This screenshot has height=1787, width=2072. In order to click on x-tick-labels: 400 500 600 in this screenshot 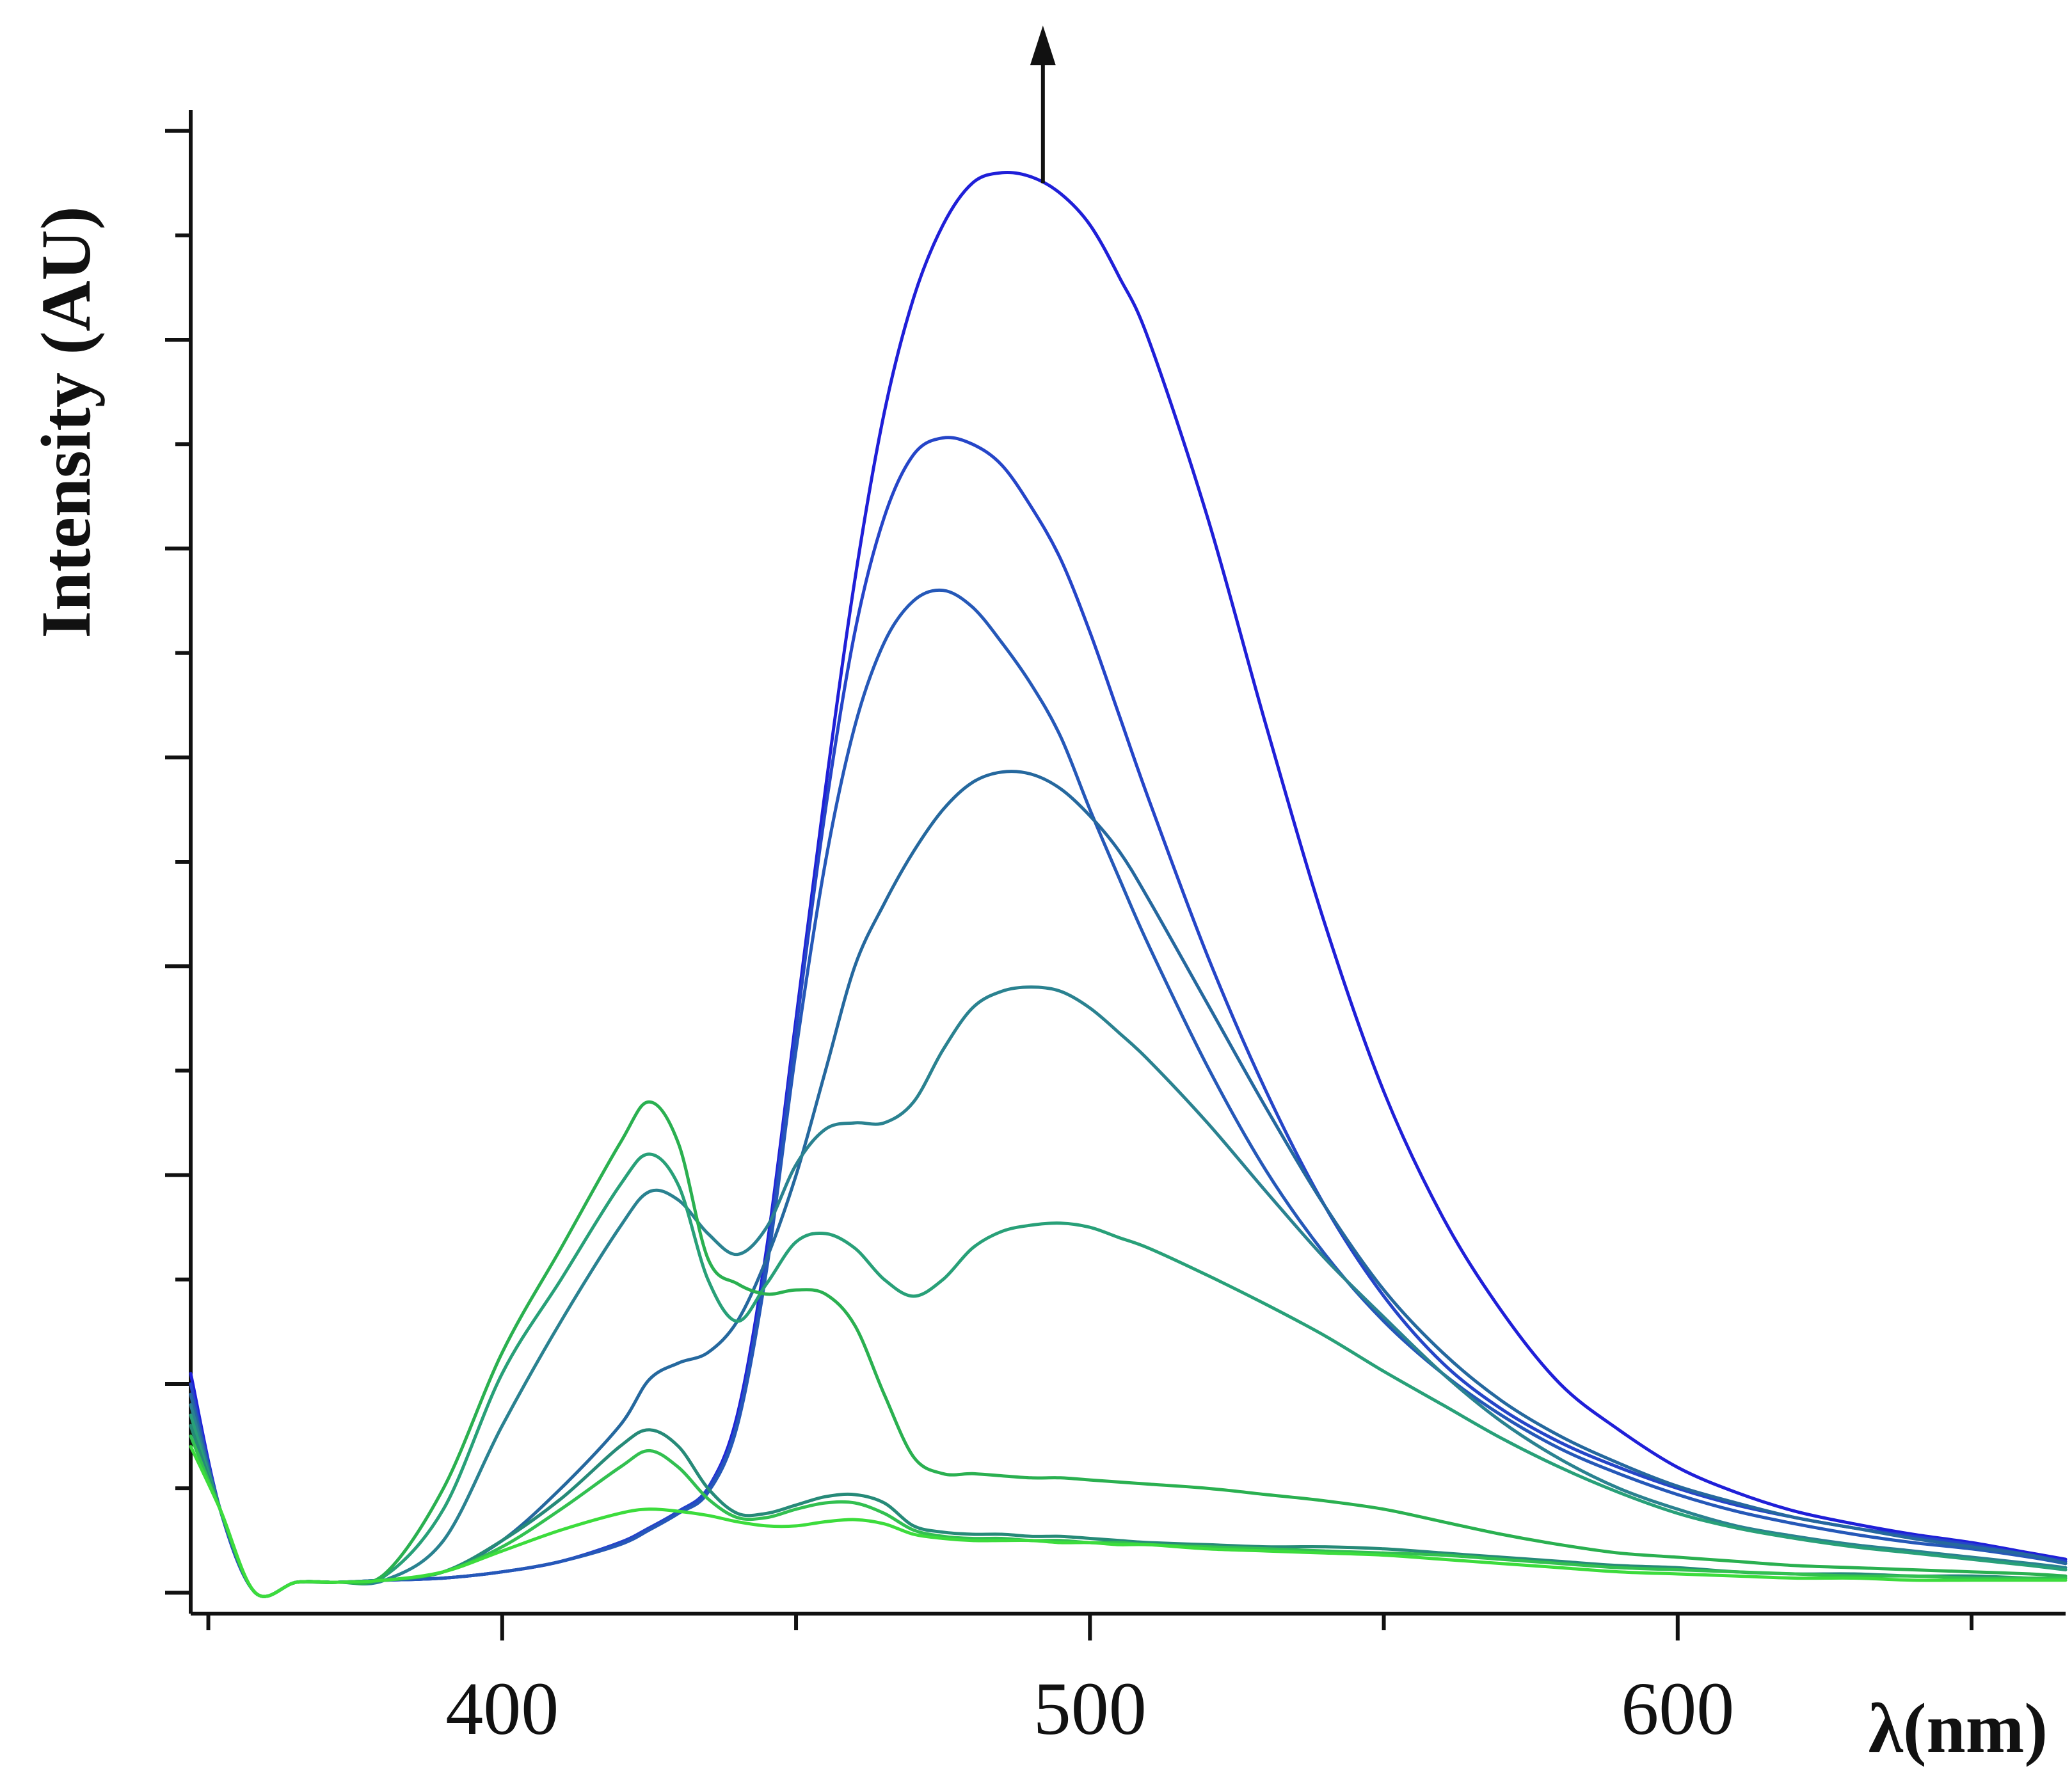, I will do `click(1089, 1709)`.